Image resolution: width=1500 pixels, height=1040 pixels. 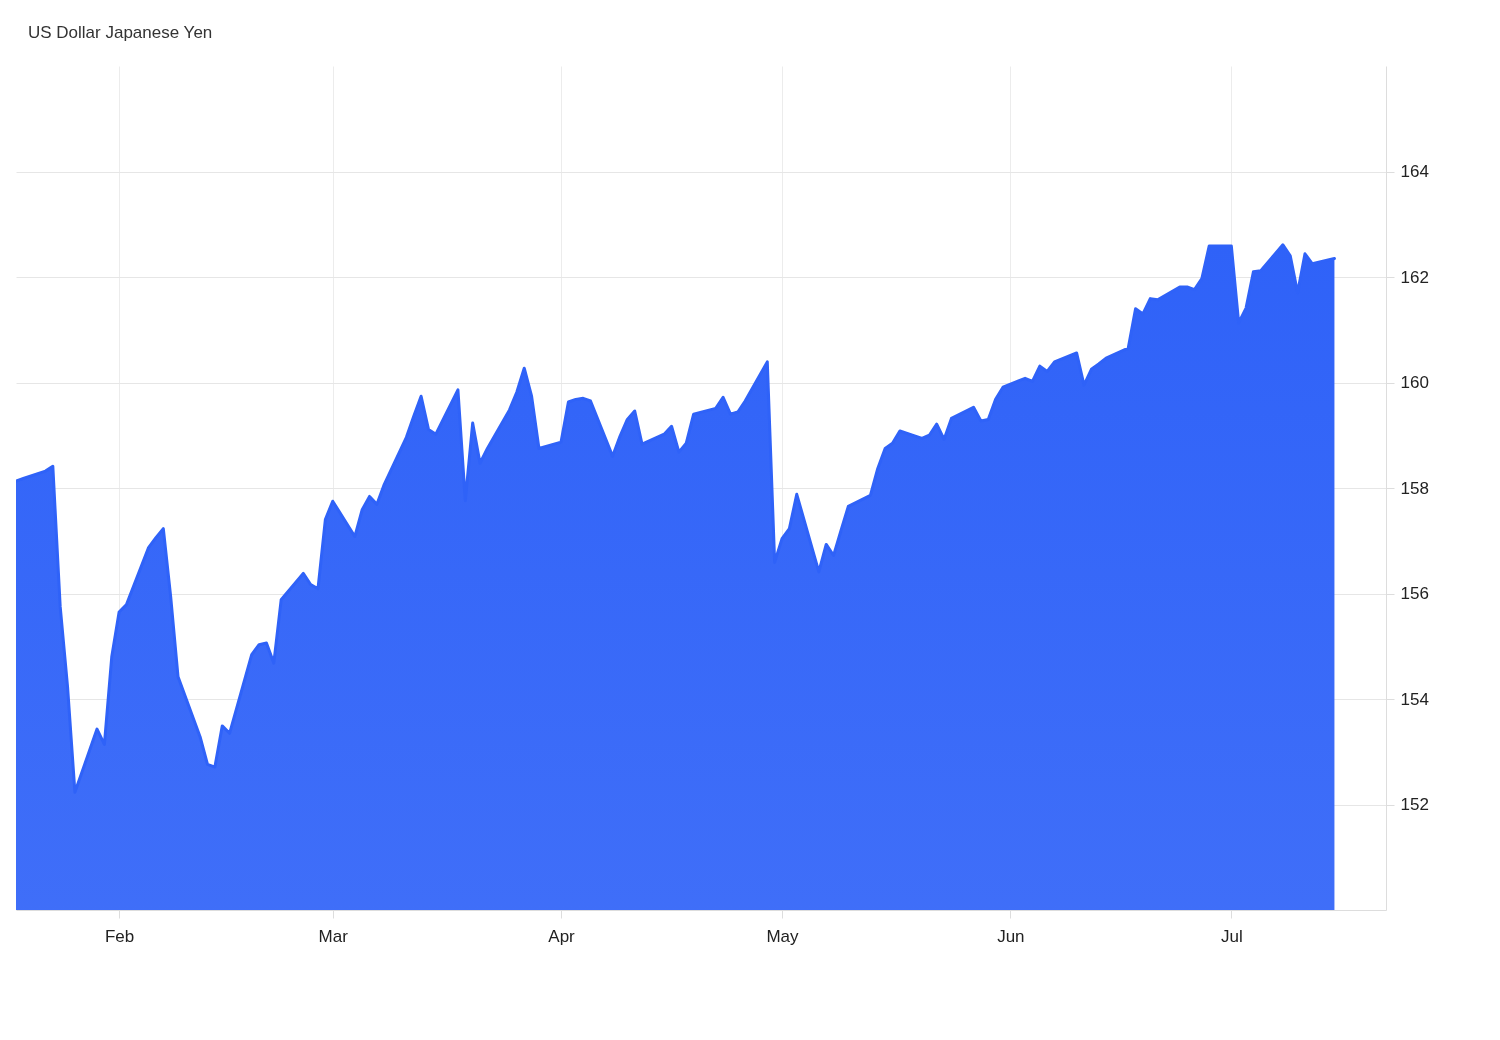 I want to click on x-tick-label: Apr, so click(x=562, y=936).